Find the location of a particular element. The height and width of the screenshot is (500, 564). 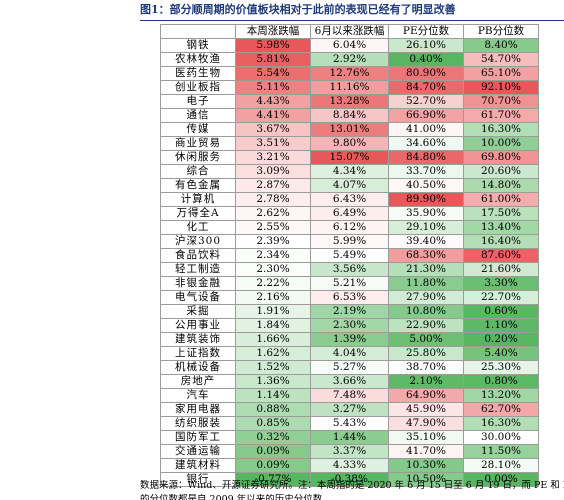

pe-percentile-cell: 21.30% is located at coordinates (426, 269).